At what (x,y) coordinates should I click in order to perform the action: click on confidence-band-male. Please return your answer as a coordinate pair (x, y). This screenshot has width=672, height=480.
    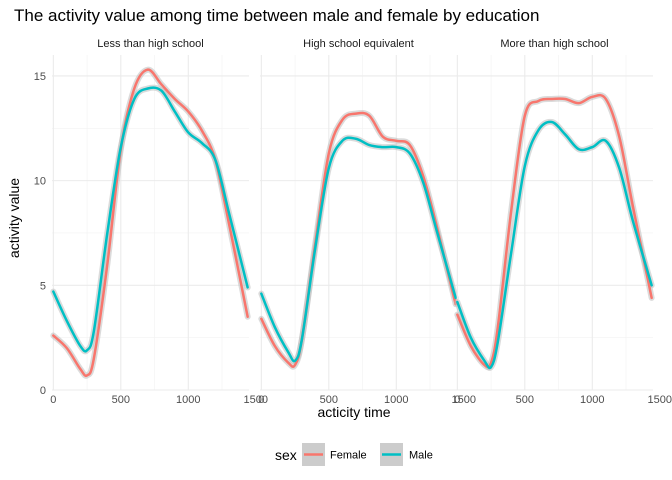
    Looking at the image, I should click on (358, 249).